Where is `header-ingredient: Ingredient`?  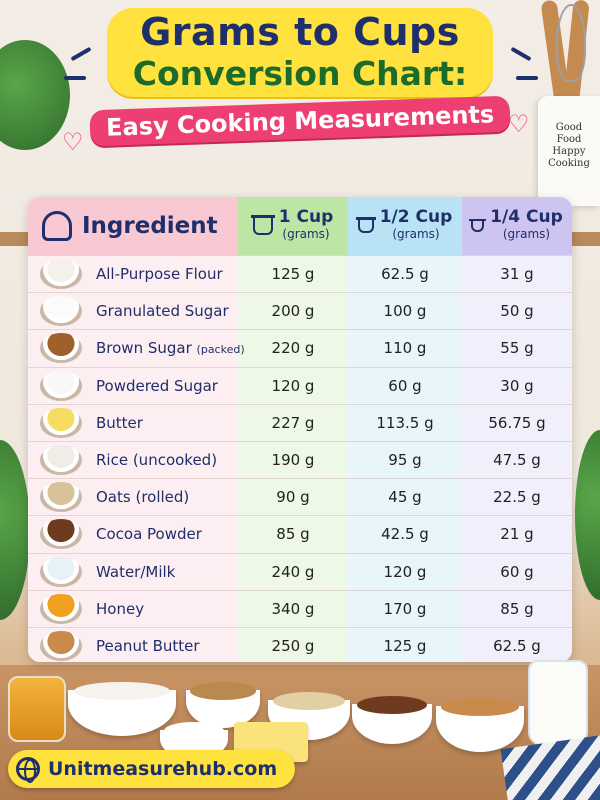 header-ingredient: Ingredient is located at coordinates (133, 226).